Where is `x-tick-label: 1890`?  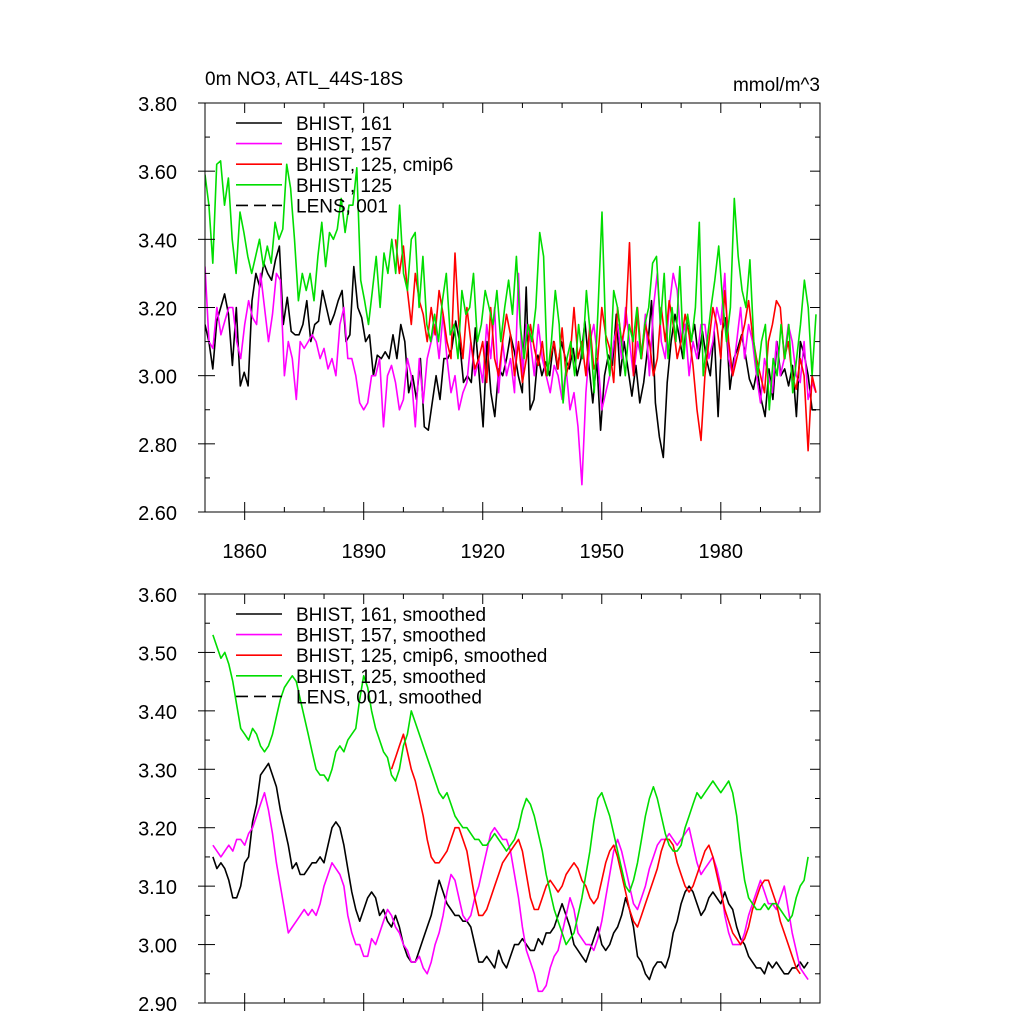
x-tick-label: 1890 is located at coordinates (363, 552).